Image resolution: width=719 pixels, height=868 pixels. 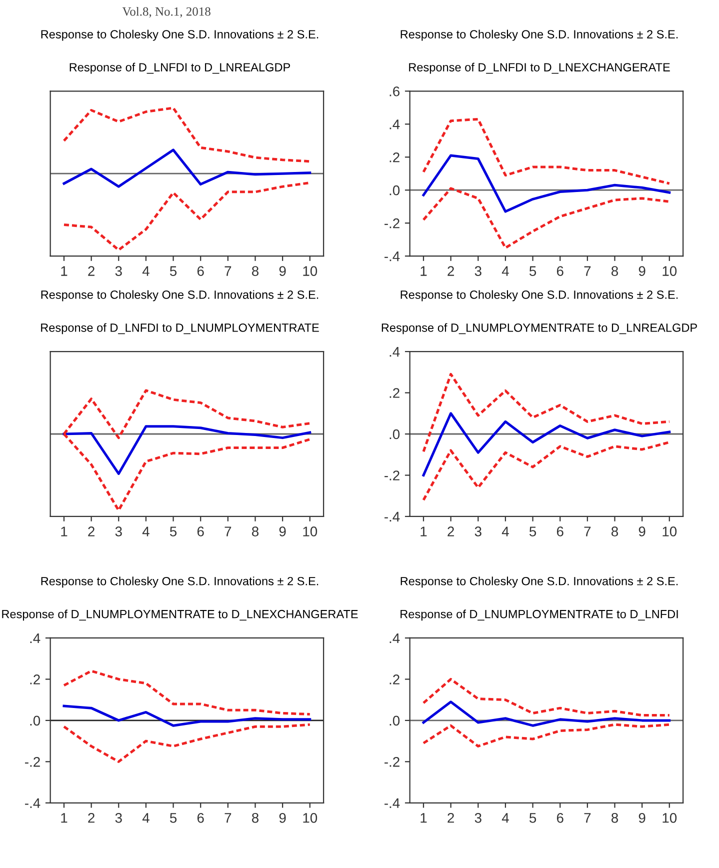 What do you see at coordinates (166, 12) in the screenshot?
I see `text: Vol.8, No.1, 2018` at bounding box center [166, 12].